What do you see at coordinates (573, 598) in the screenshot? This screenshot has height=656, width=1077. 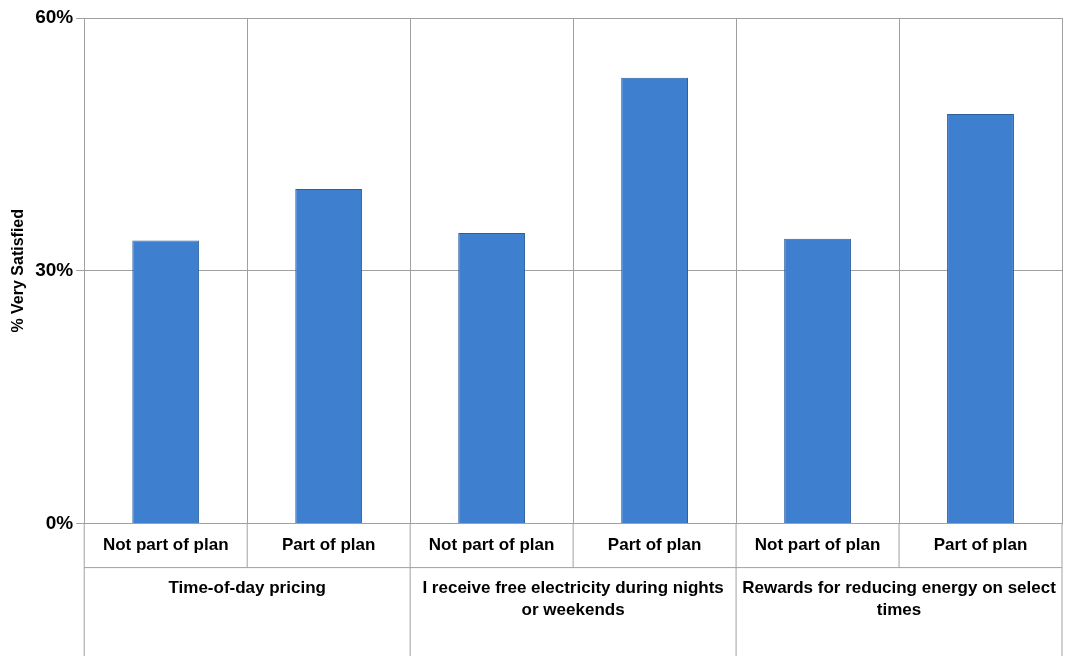 I see `text: I receive free electricity during nights or weekends` at bounding box center [573, 598].